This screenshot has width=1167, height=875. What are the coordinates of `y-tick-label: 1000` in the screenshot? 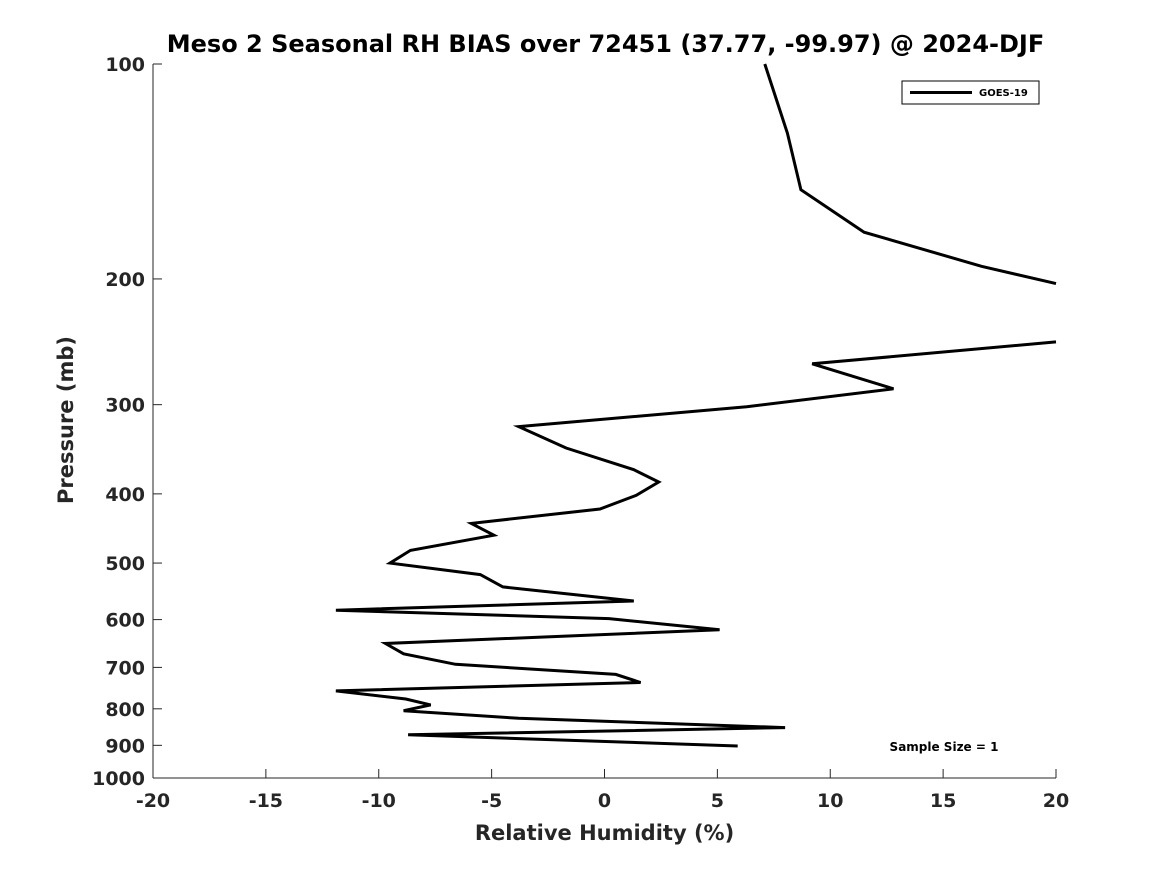 It's located at (118, 779).